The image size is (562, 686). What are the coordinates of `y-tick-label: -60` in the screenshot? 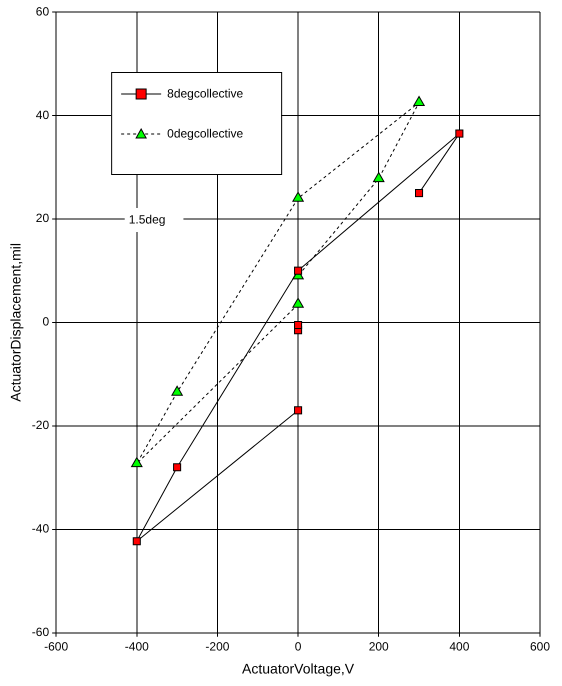 It's located at (41, 632).